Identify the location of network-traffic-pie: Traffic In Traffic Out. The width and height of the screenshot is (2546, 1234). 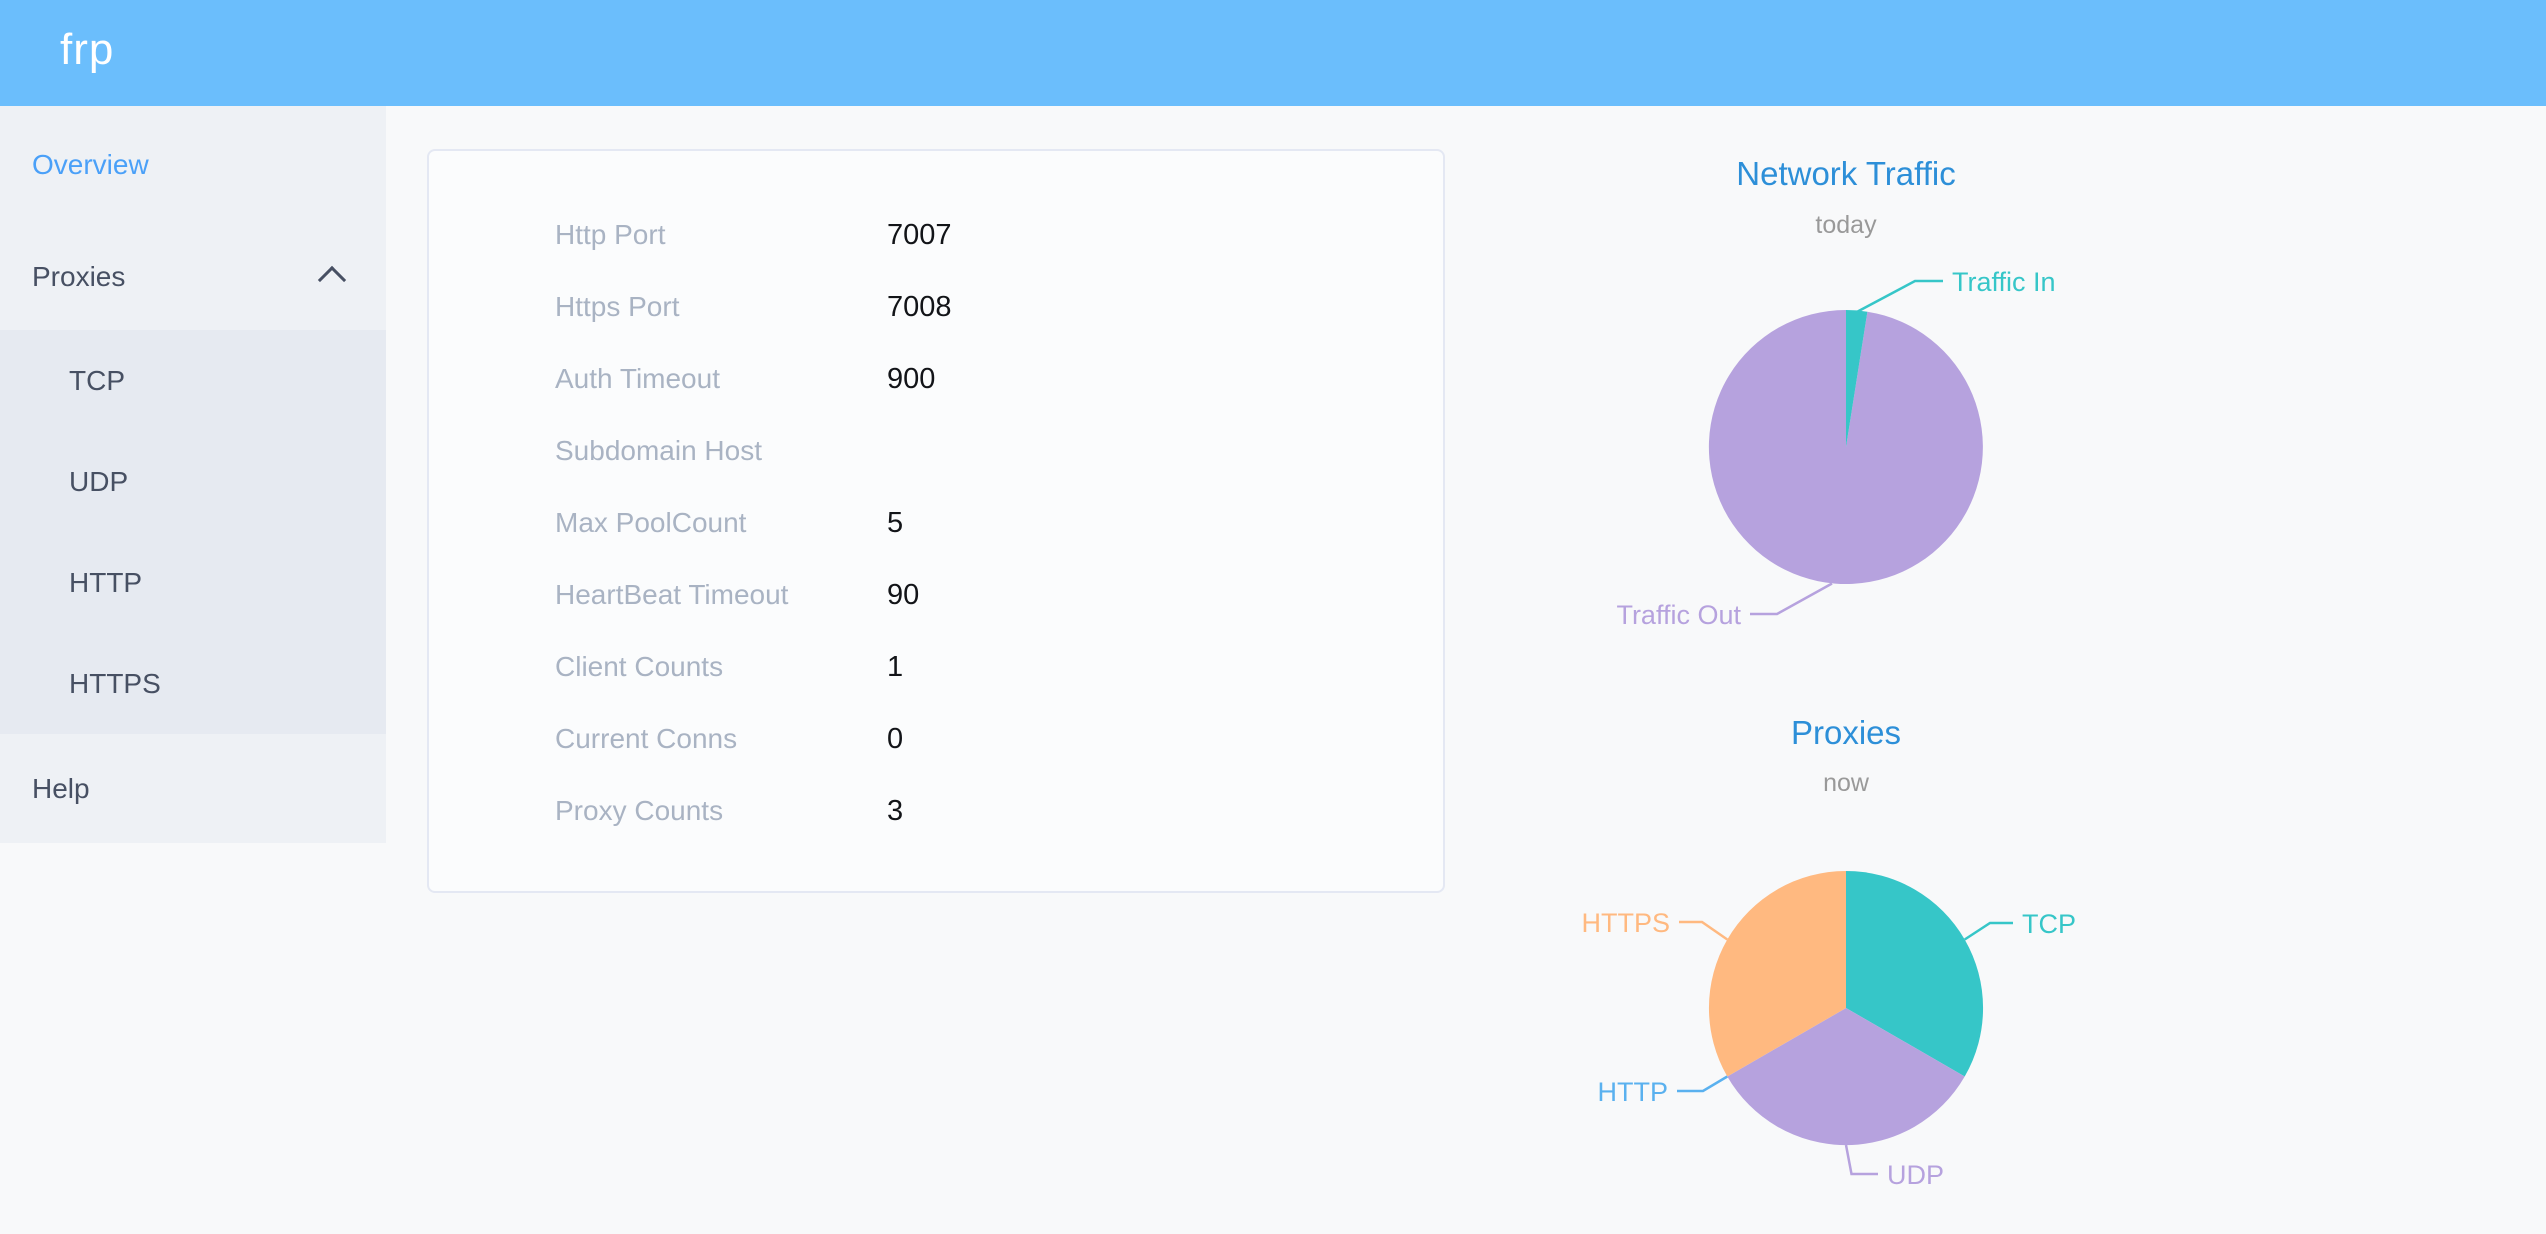
(1835, 448).